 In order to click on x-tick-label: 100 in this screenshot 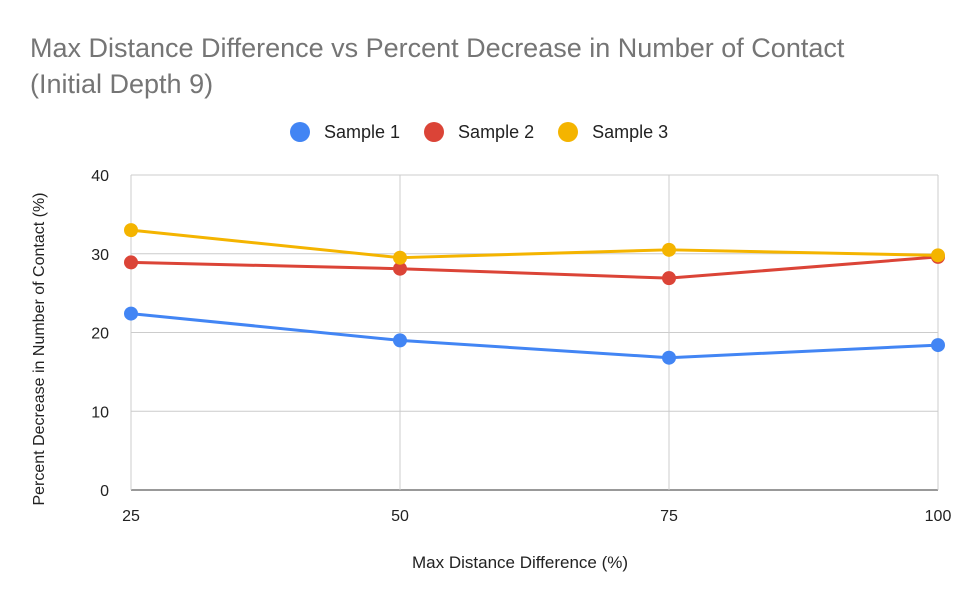, I will do `click(938, 516)`.